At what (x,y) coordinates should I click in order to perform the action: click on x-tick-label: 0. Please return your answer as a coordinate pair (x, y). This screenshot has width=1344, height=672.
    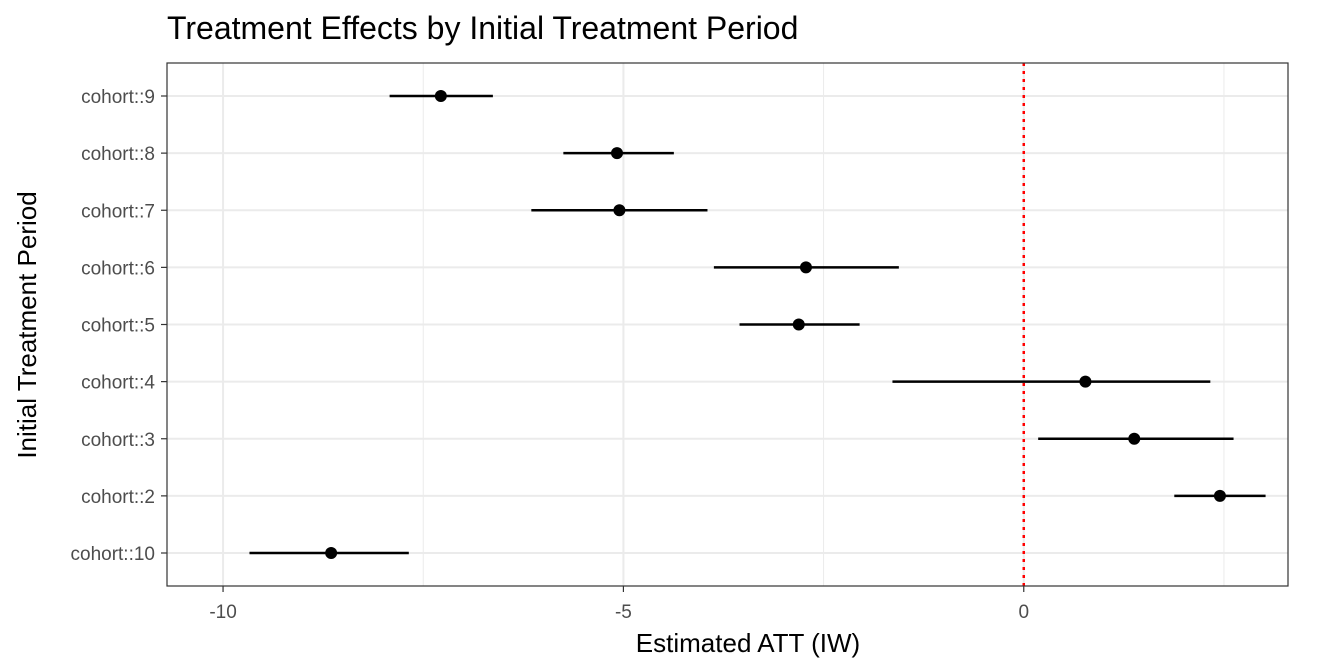
    Looking at the image, I should click on (1023, 612).